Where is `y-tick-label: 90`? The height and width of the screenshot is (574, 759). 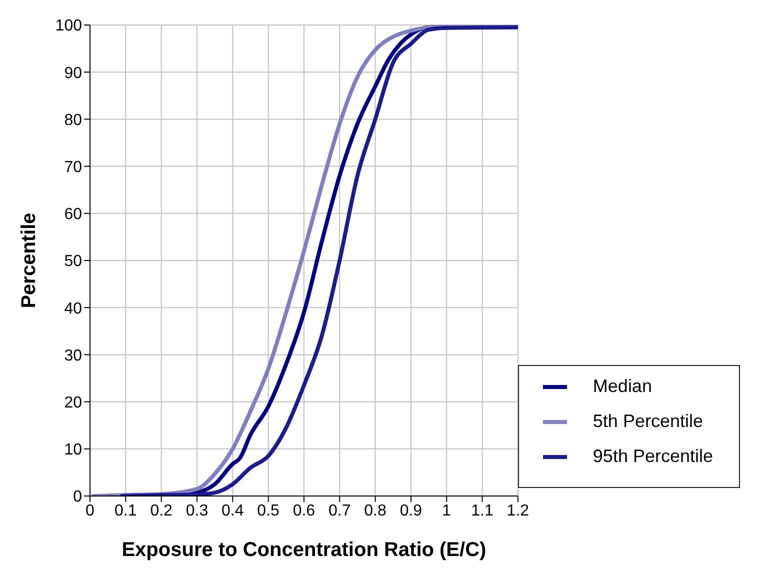 y-tick-label: 90 is located at coordinates (73, 73).